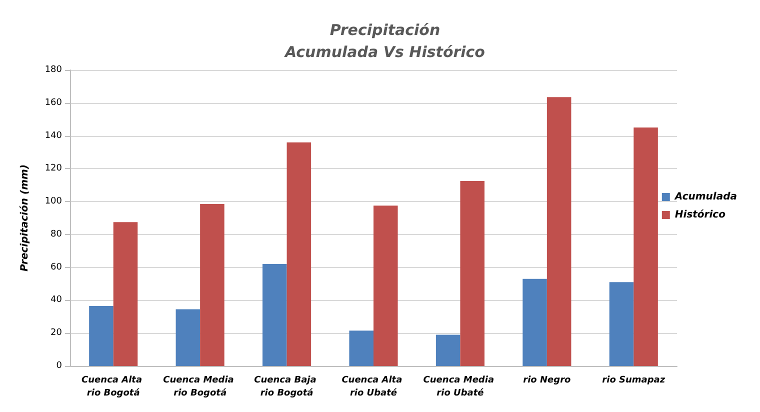  What do you see at coordinates (374, 387) in the screenshot?
I see `x-tick-label: Cuenca Alta rio Ubaté` at bounding box center [374, 387].